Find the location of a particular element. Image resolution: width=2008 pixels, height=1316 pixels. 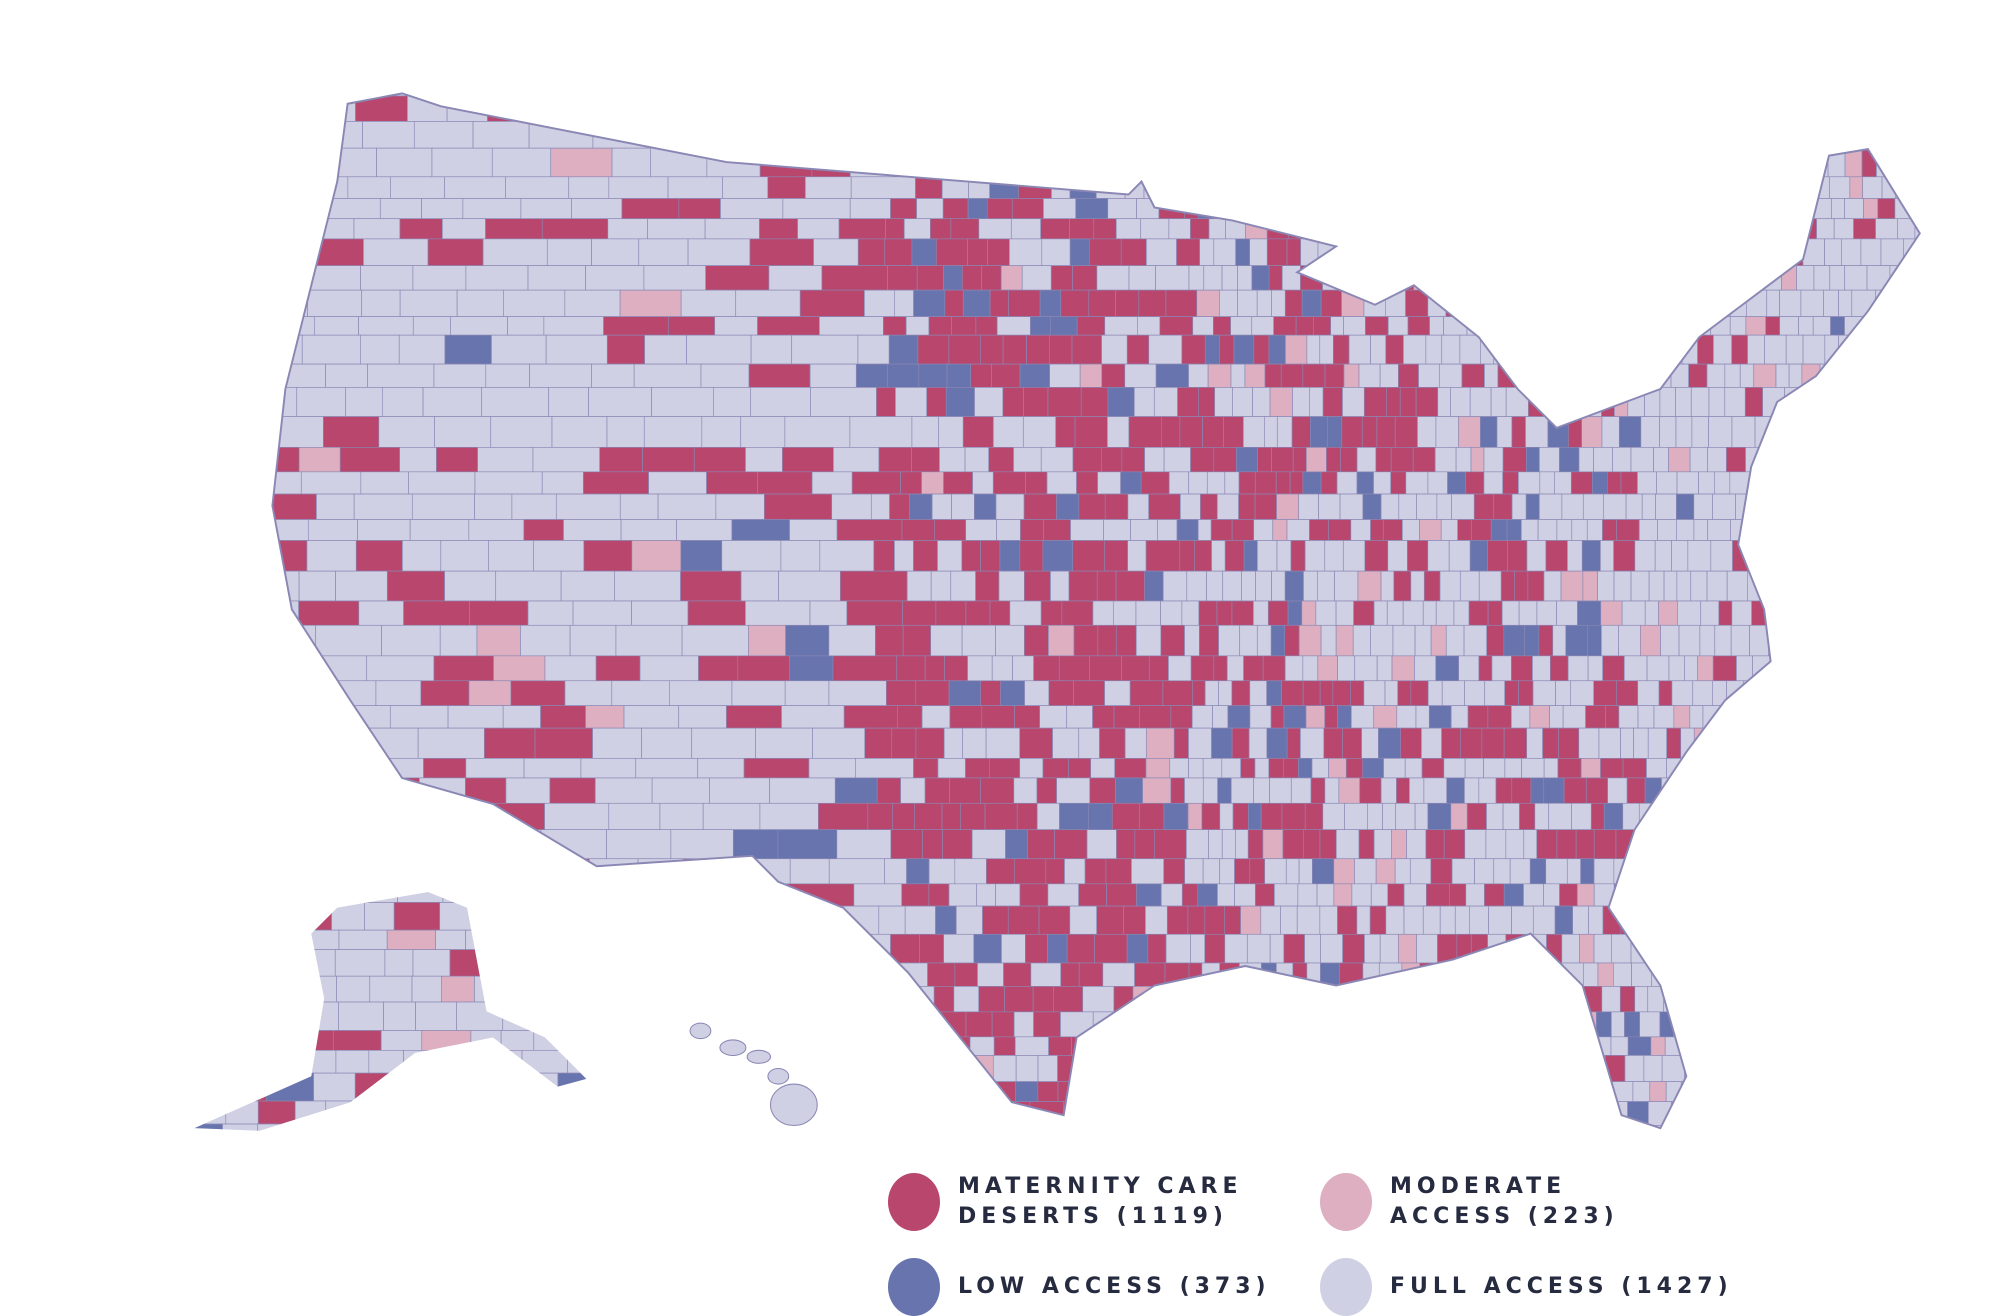

hawaii-island is located at coordinates (759, 1056).